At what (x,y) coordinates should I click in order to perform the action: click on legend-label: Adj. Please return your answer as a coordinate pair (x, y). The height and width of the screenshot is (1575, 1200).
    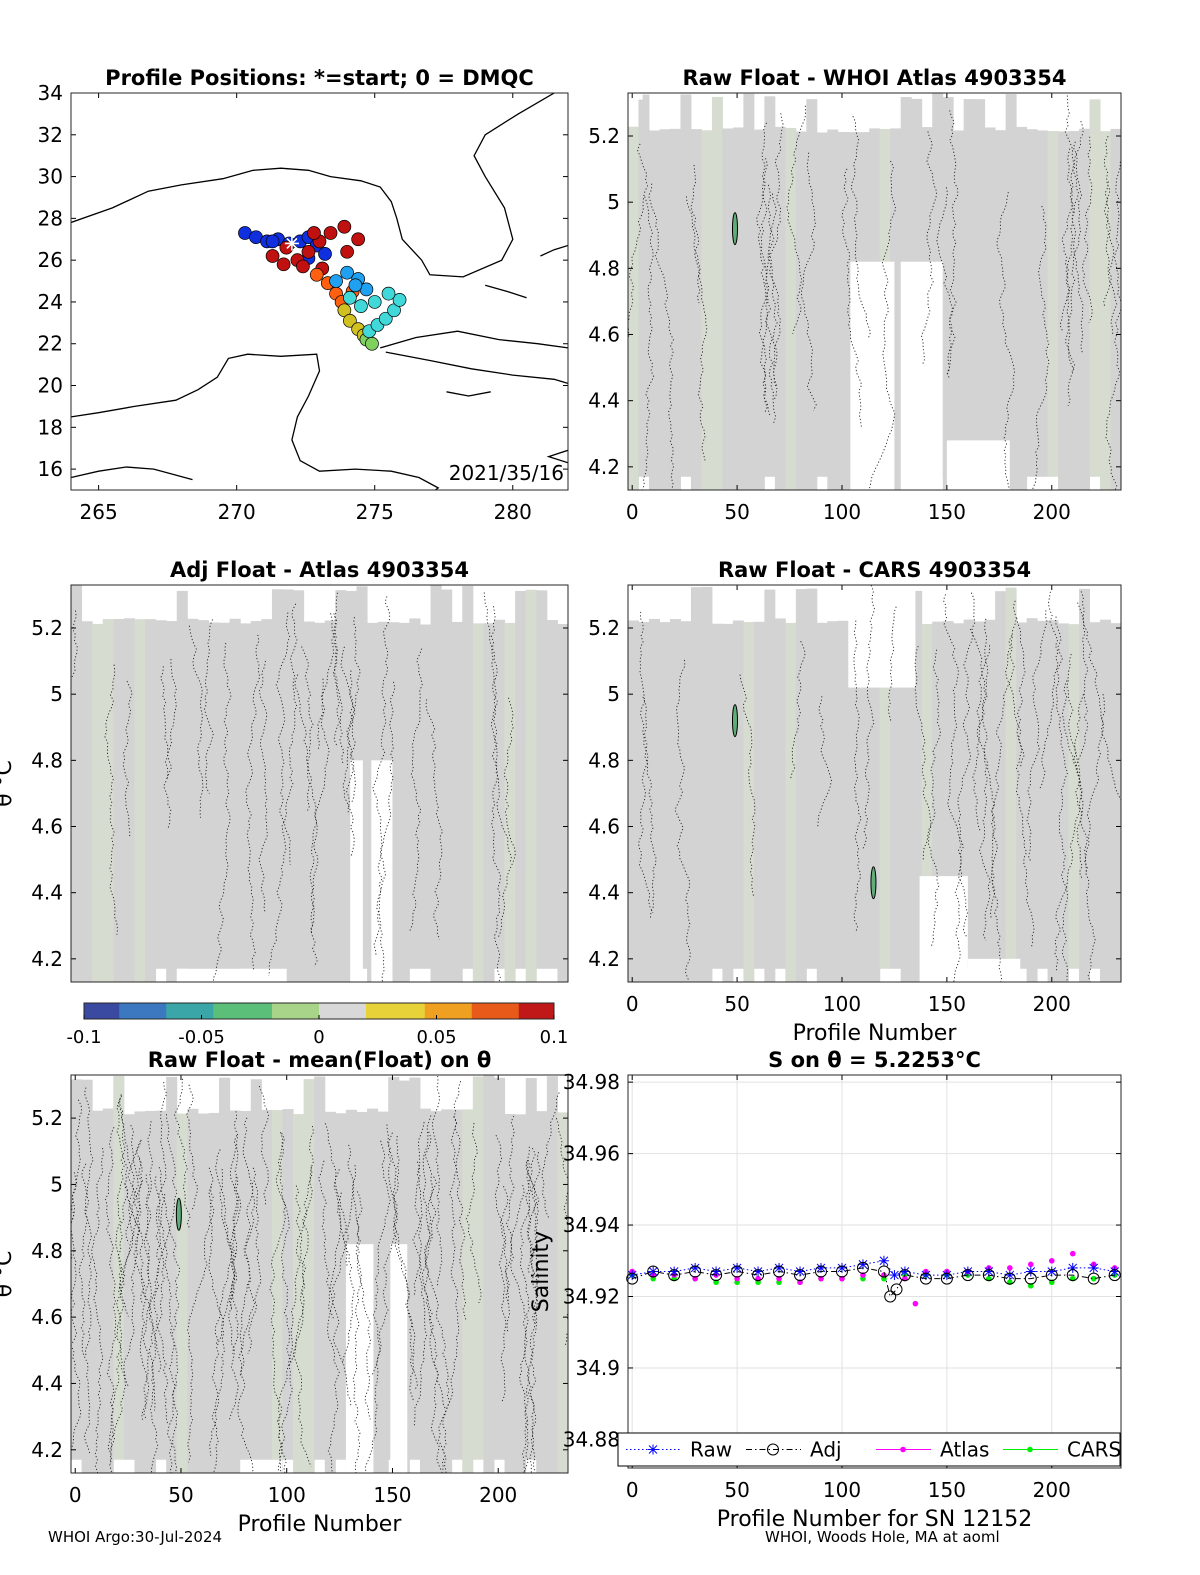
    Looking at the image, I should click on (826, 1450).